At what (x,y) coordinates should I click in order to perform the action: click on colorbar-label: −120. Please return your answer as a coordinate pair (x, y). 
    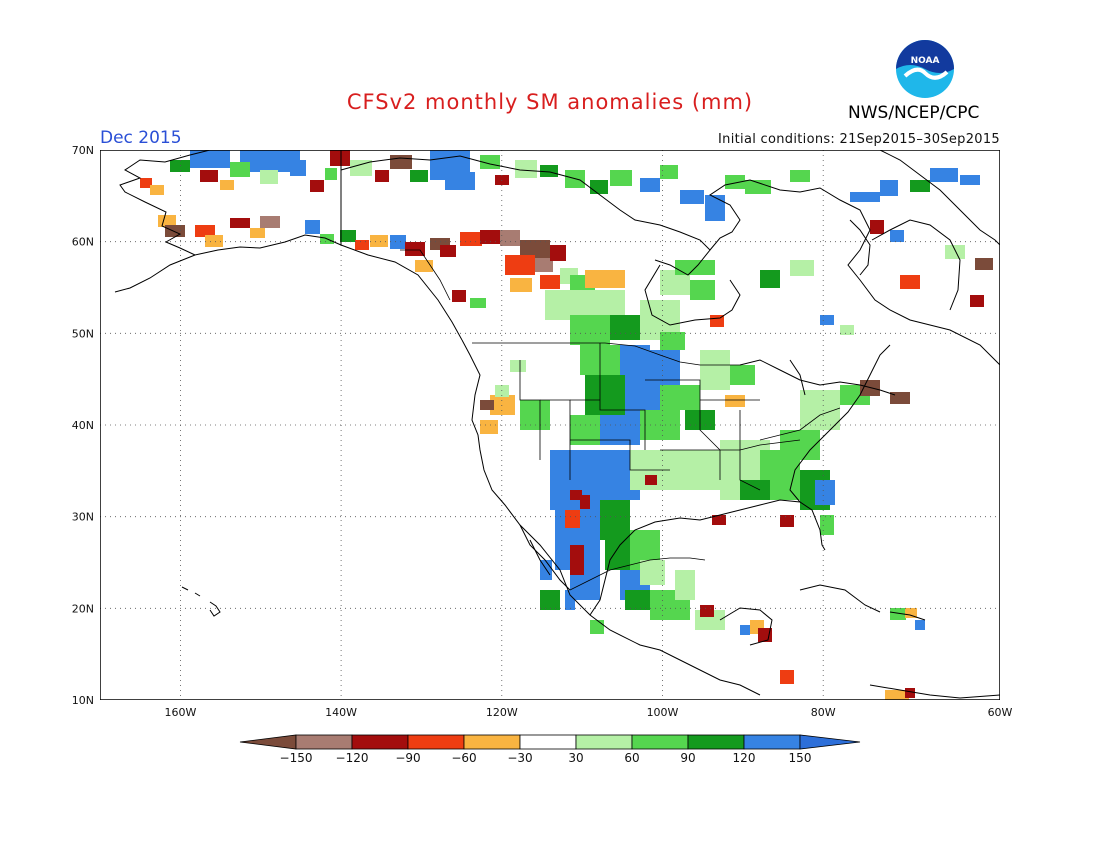
    Looking at the image, I should click on (352, 758).